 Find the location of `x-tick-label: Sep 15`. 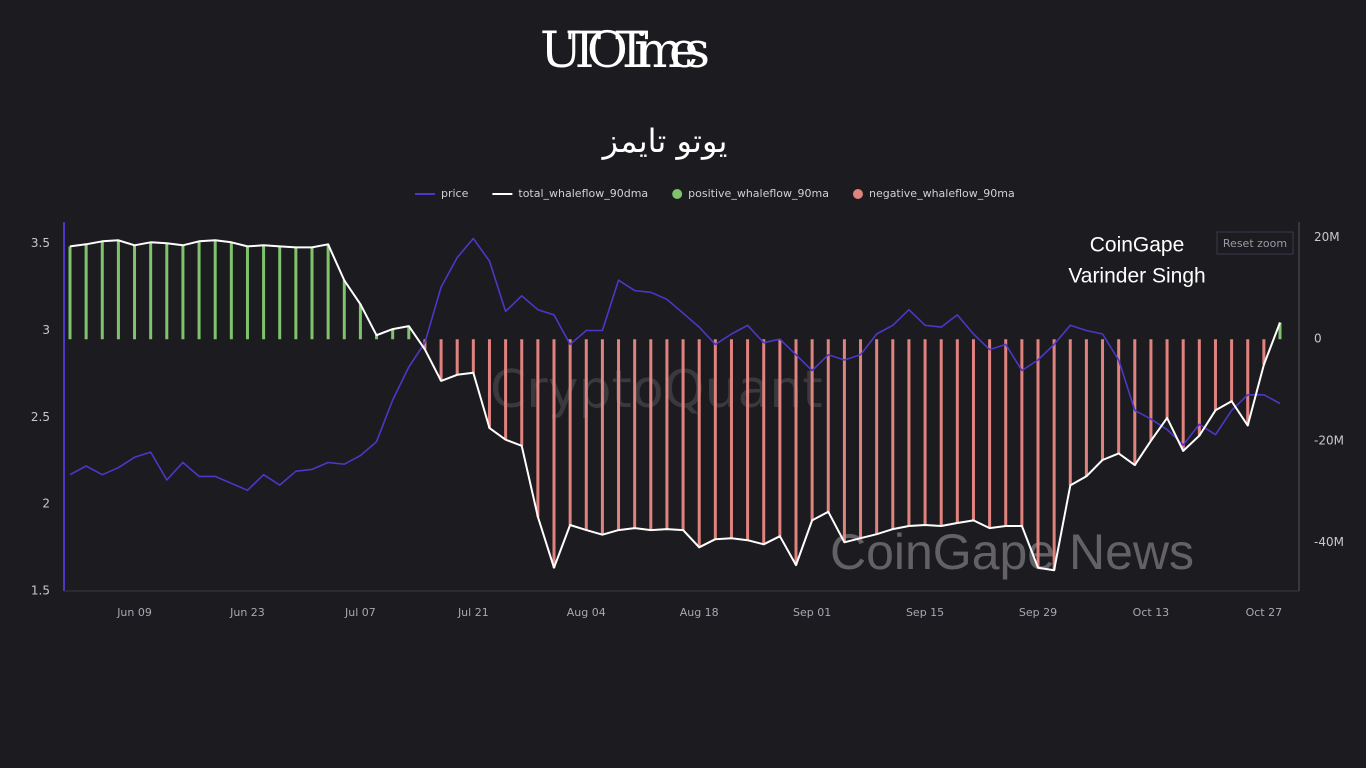

x-tick-label: Sep 15 is located at coordinates (925, 612).